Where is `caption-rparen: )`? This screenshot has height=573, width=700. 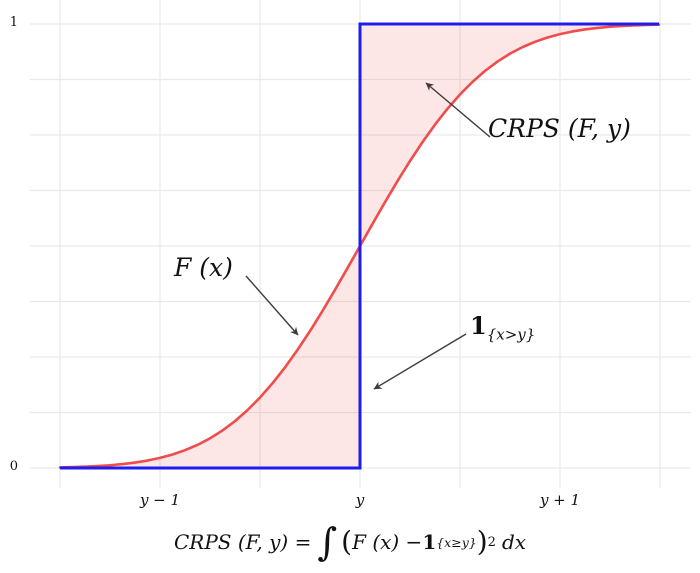 caption-rparen: ) is located at coordinates (482, 541).